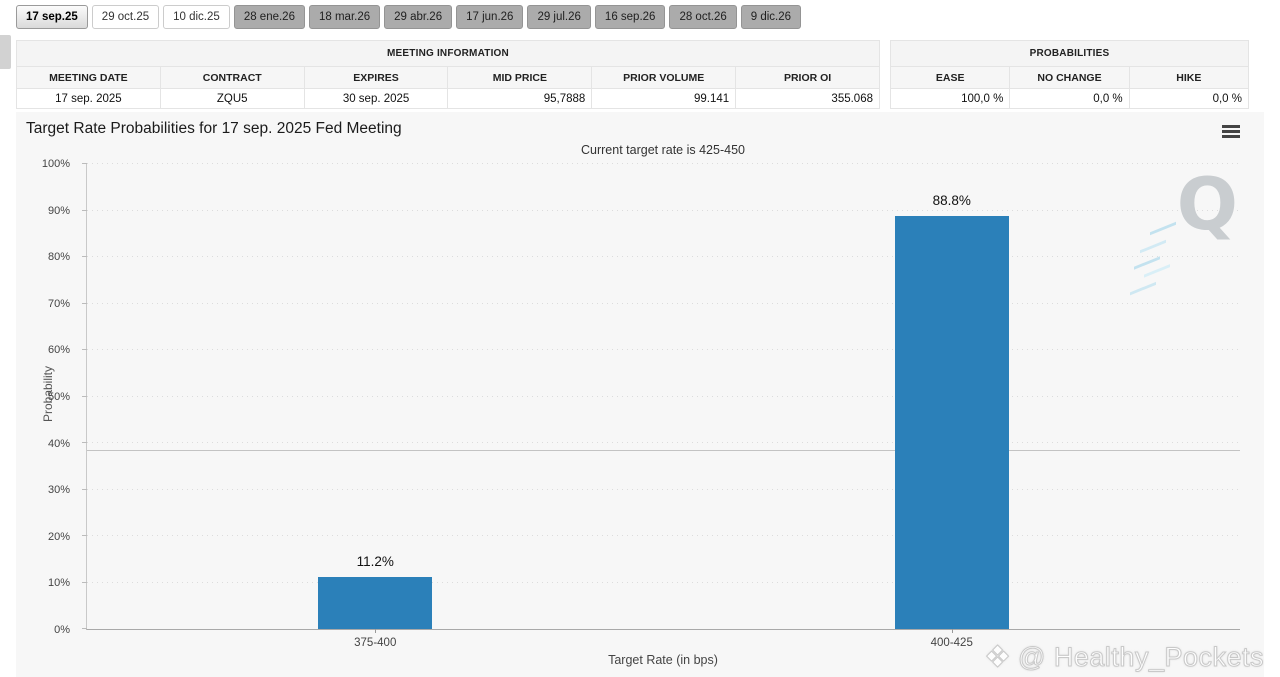 This screenshot has width=1280, height=677. Describe the element at coordinates (269, 17) in the screenshot. I see `tab-28-ene-26: 28 ene.26` at that location.